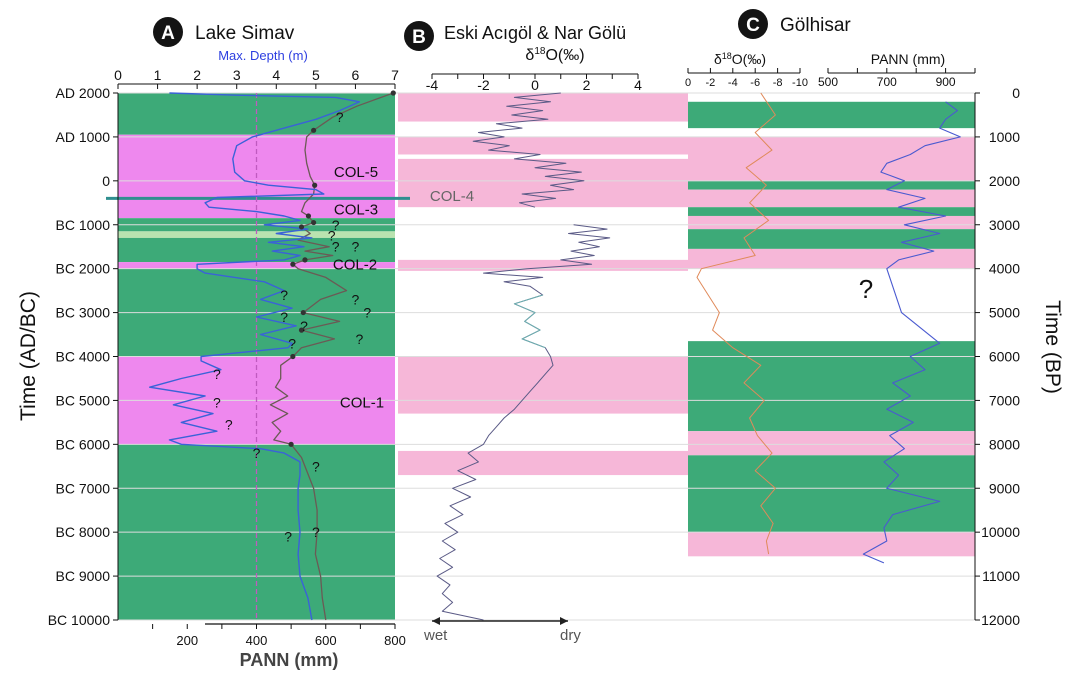  Describe the element at coordinates (554, 55) in the screenshot. I see `panel-b-d18o-label: δ18O(‰)` at that location.